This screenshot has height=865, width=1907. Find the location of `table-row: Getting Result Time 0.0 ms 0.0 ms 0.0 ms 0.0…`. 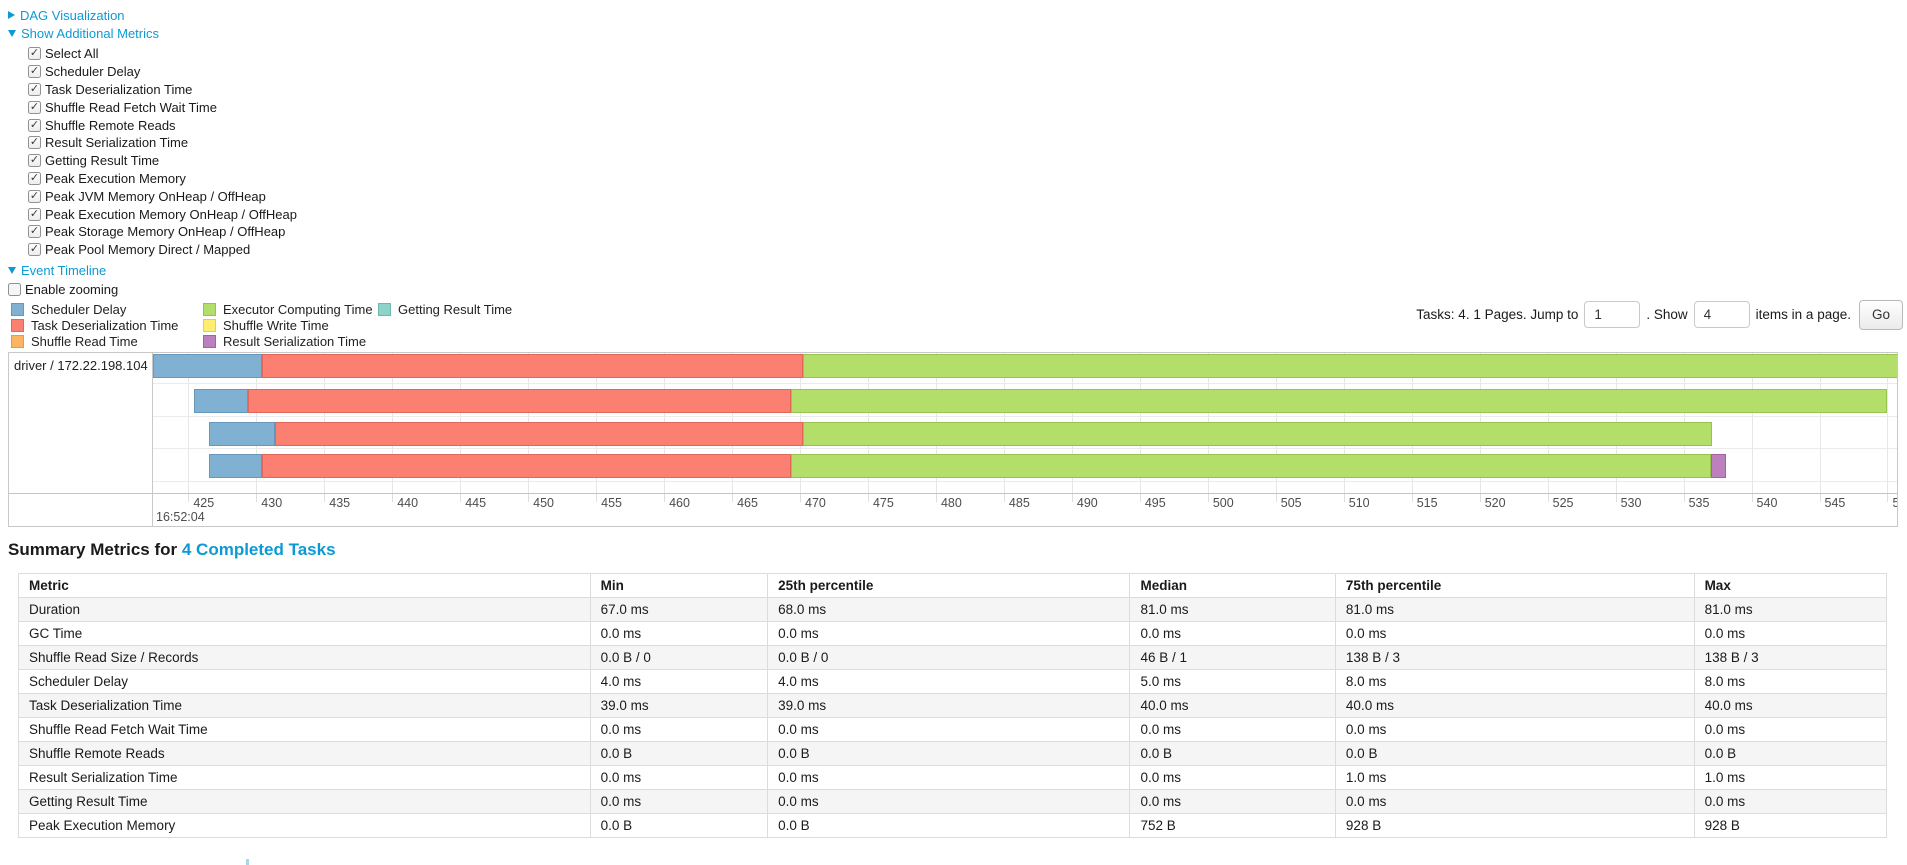

table-row: Getting Result Time 0.0 ms 0.0 ms 0.0 ms 0.0… is located at coordinates (953, 801).